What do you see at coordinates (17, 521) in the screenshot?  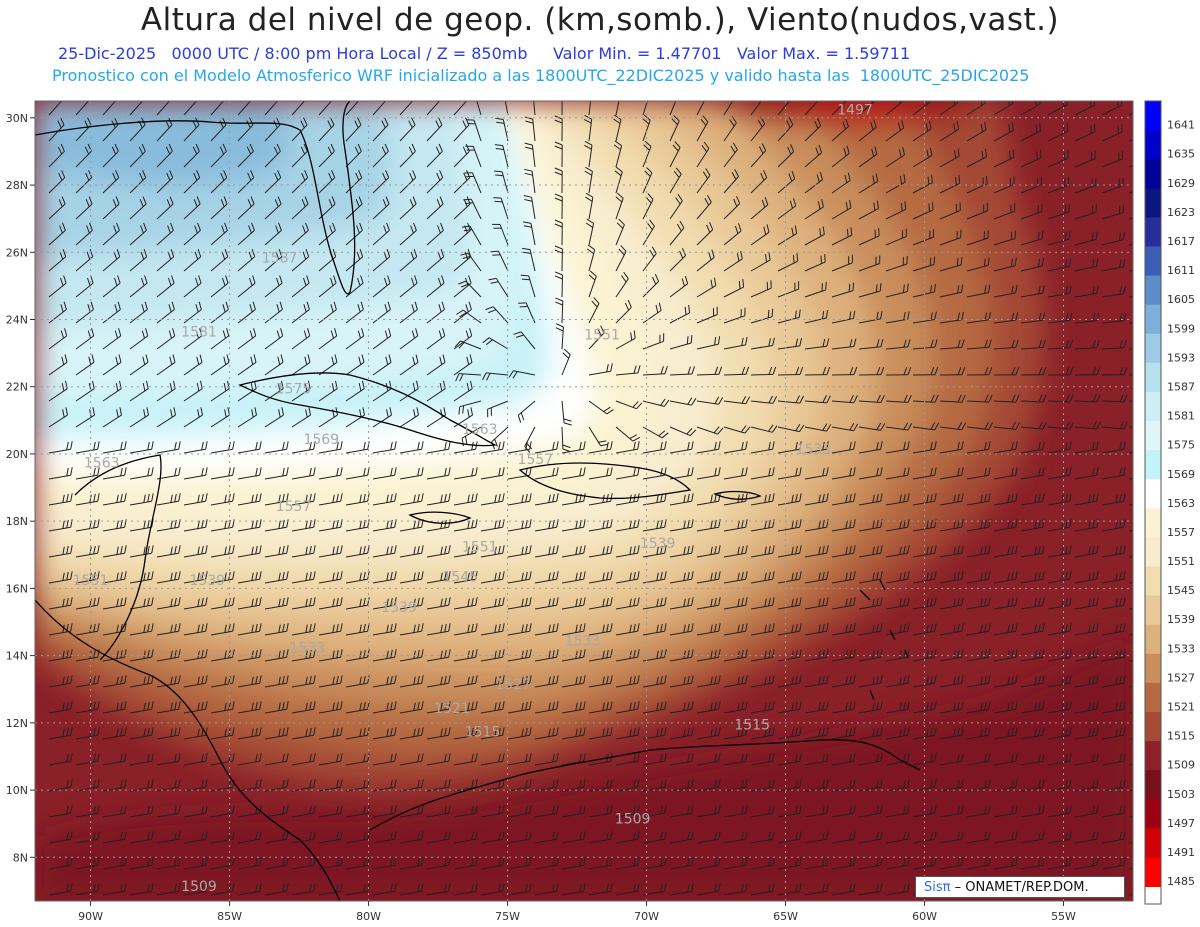 I see `lat-tick-label: 18N` at bounding box center [17, 521].